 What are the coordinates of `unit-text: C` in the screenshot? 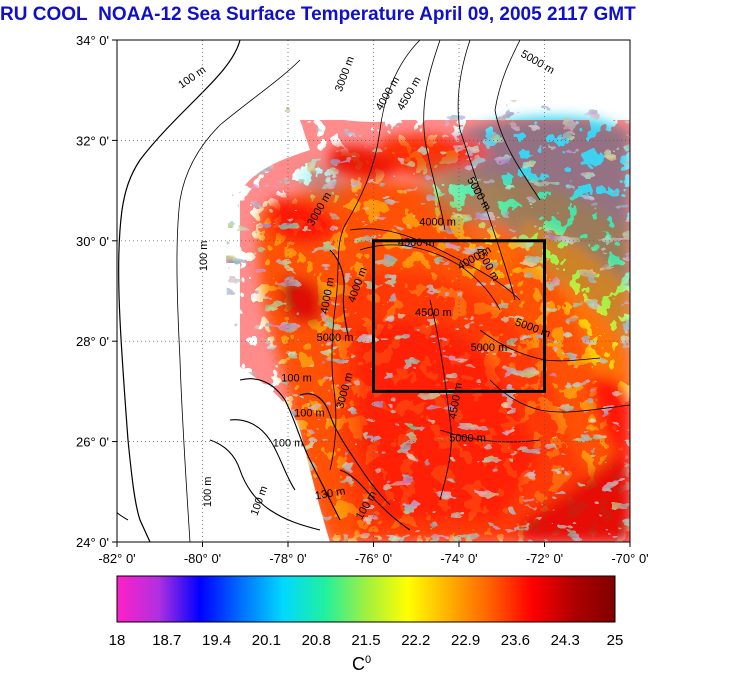 It's located at (358, 664).